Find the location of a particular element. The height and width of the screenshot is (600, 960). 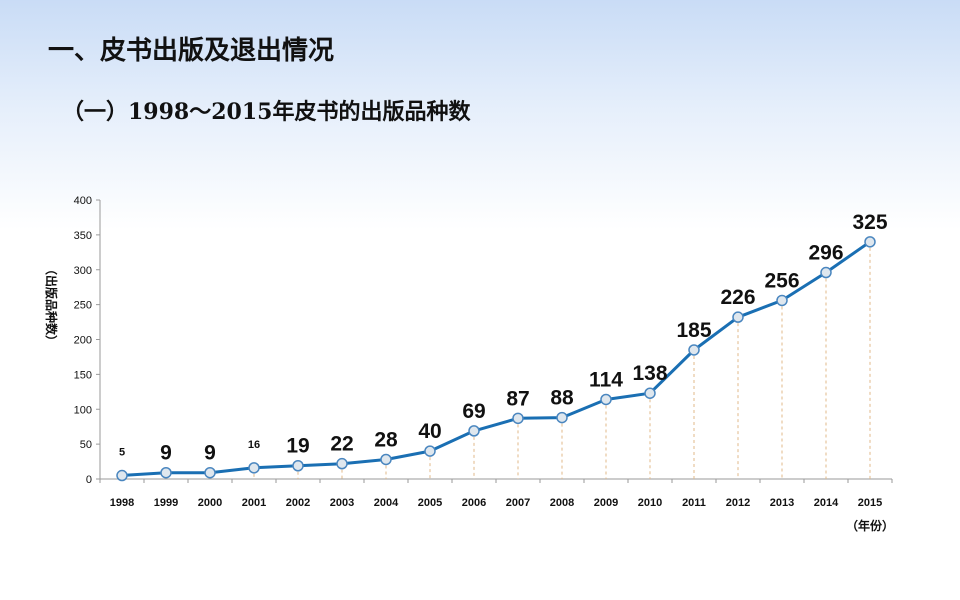

x-tick-label: 2003 is located at coordinates (342, 503).